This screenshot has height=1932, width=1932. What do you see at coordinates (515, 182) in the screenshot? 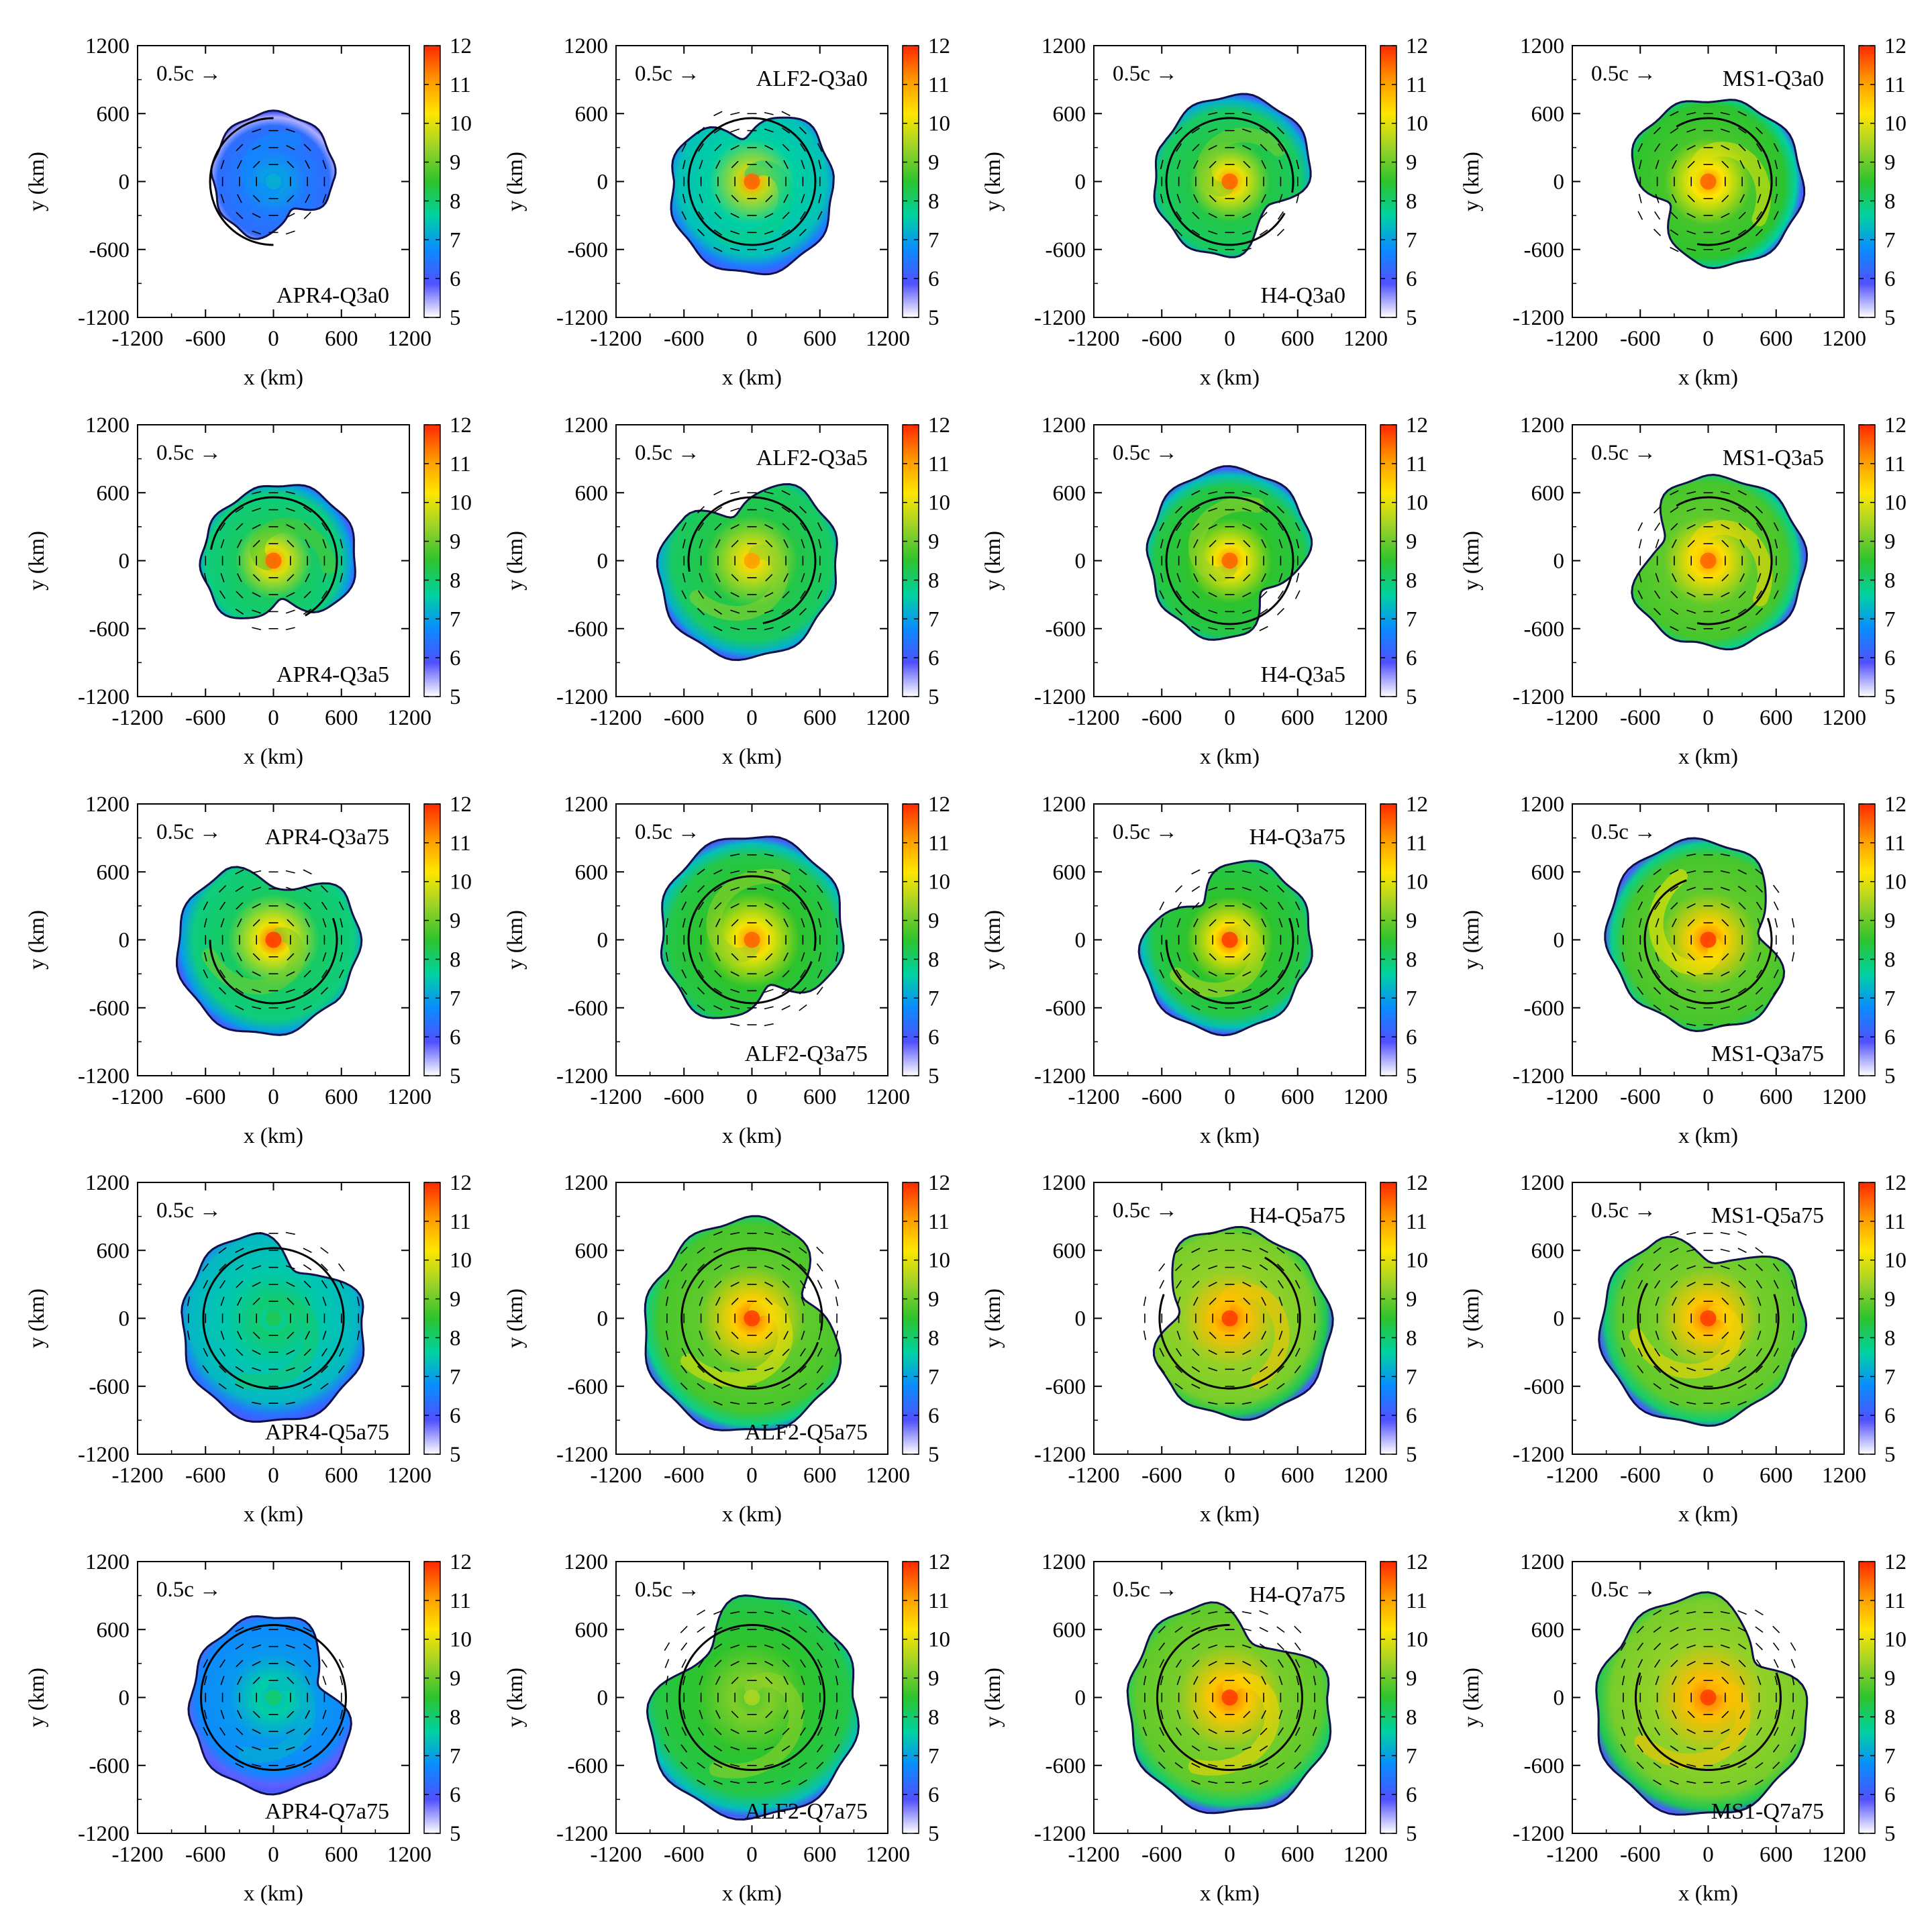
I see `y-axis-label: y (km)` at bounding box center [515, 182].